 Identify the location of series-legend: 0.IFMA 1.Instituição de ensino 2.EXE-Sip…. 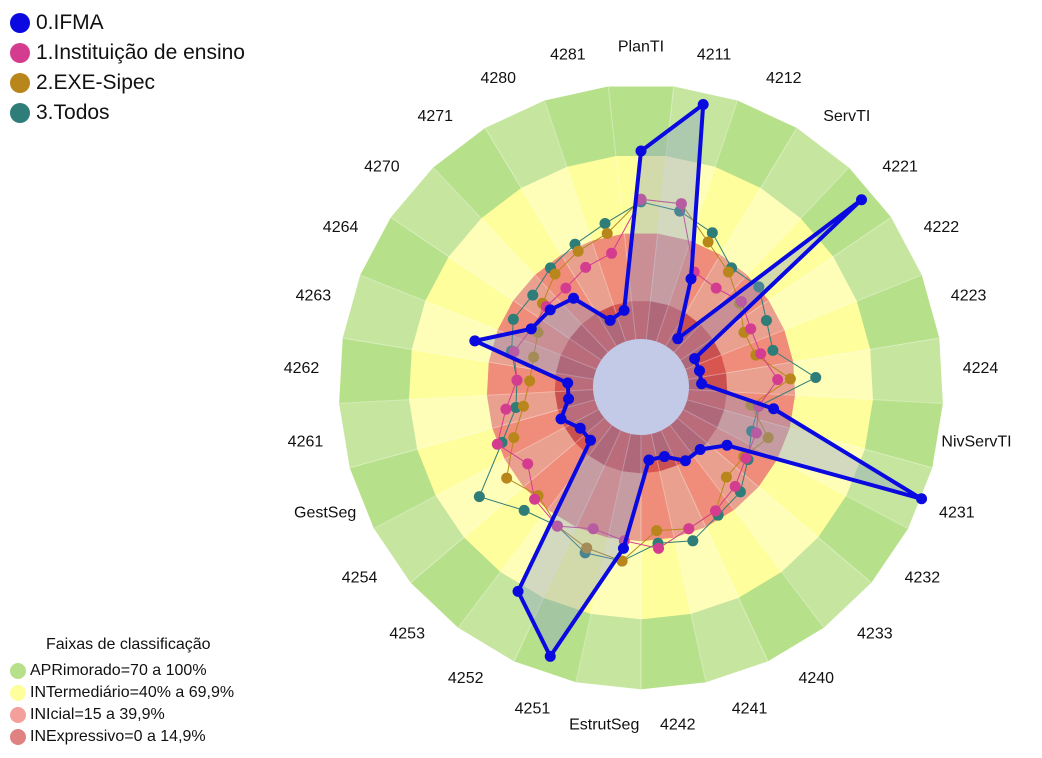
(127, 68).